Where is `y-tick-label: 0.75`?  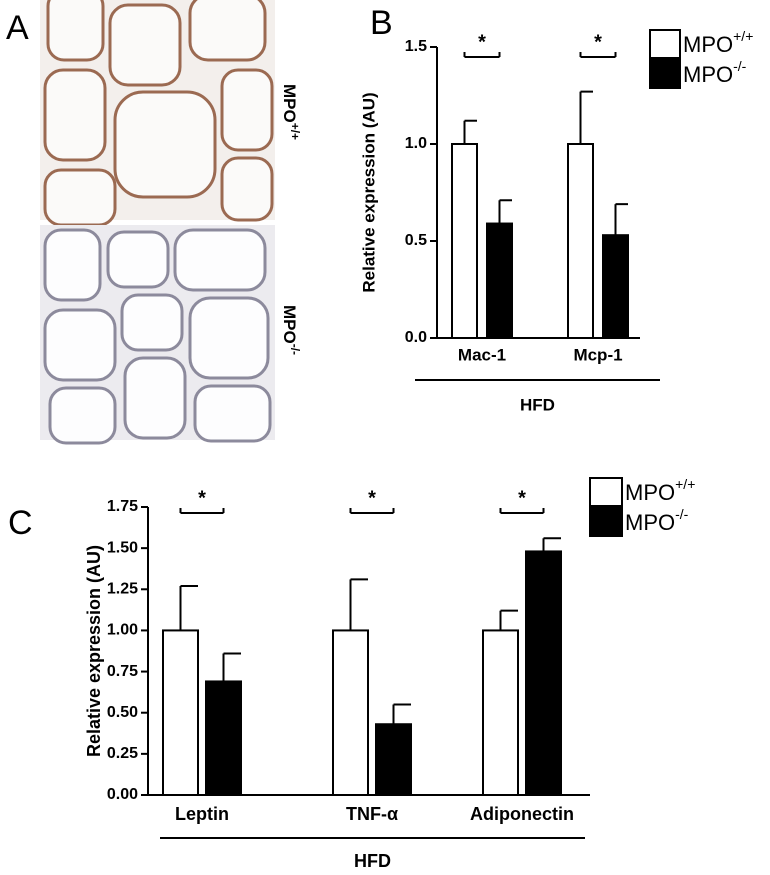 y-tick-label: 0.75 is located at coordinates (122, 671).